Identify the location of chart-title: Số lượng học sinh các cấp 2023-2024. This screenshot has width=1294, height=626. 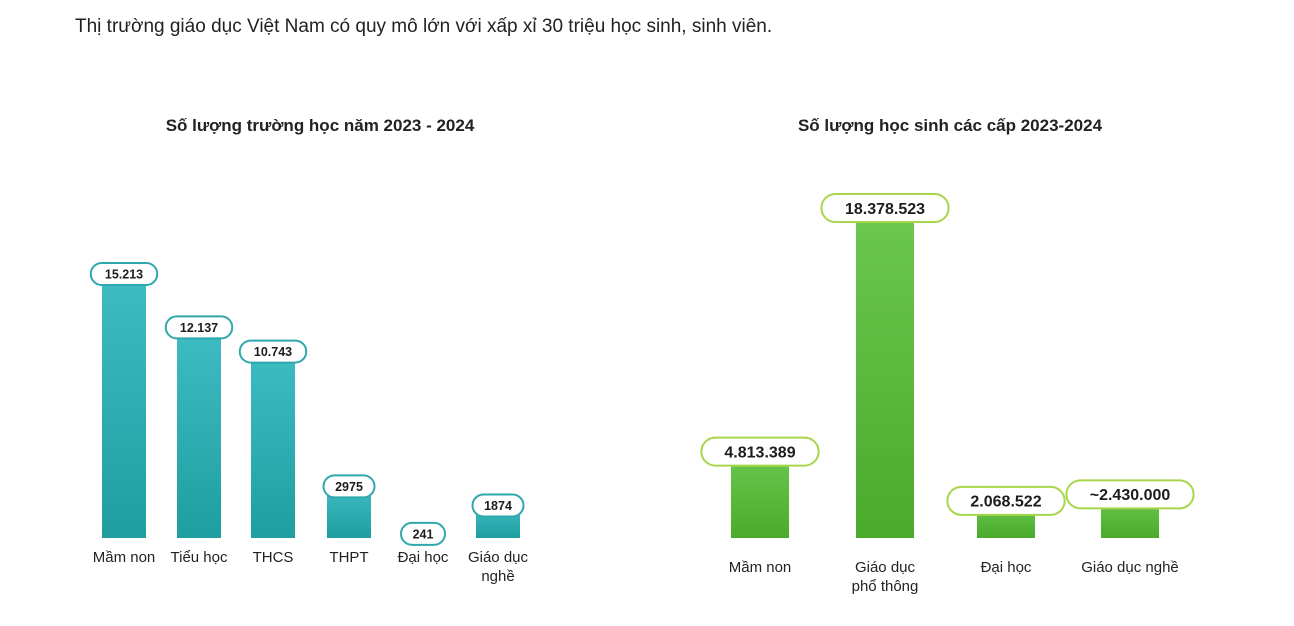
(950, 125).